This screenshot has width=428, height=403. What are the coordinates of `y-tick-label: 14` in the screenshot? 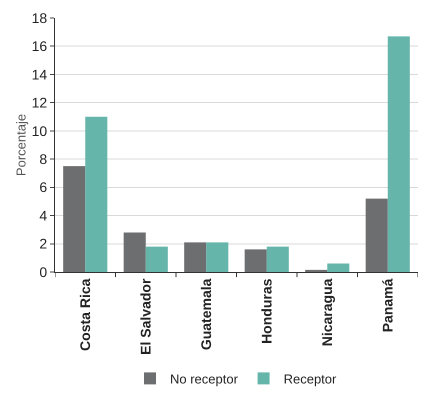 It's located at (40, 74).